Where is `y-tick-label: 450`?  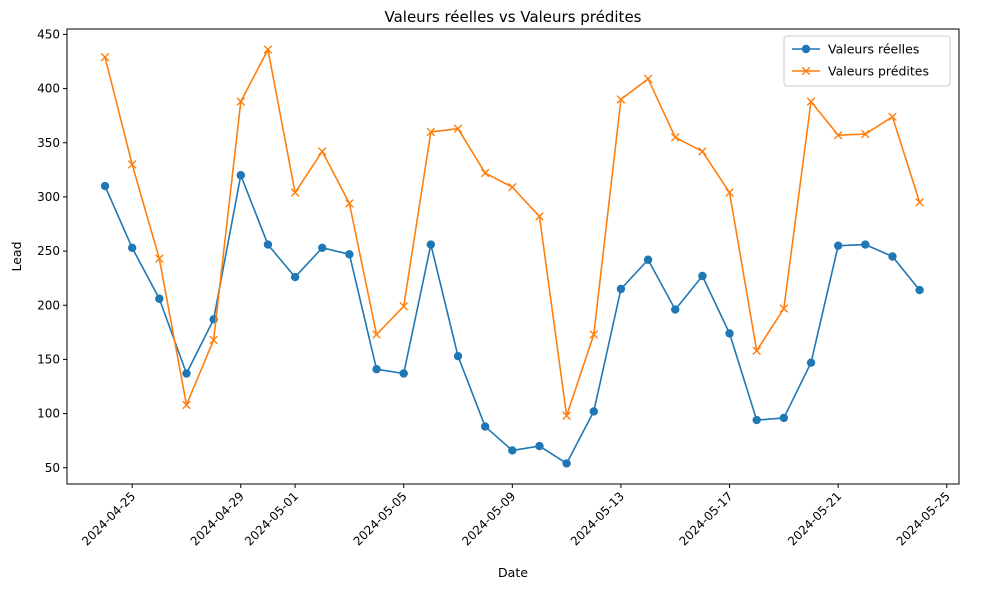
y-tick-label: 450 is located at coordinates (48, 34).